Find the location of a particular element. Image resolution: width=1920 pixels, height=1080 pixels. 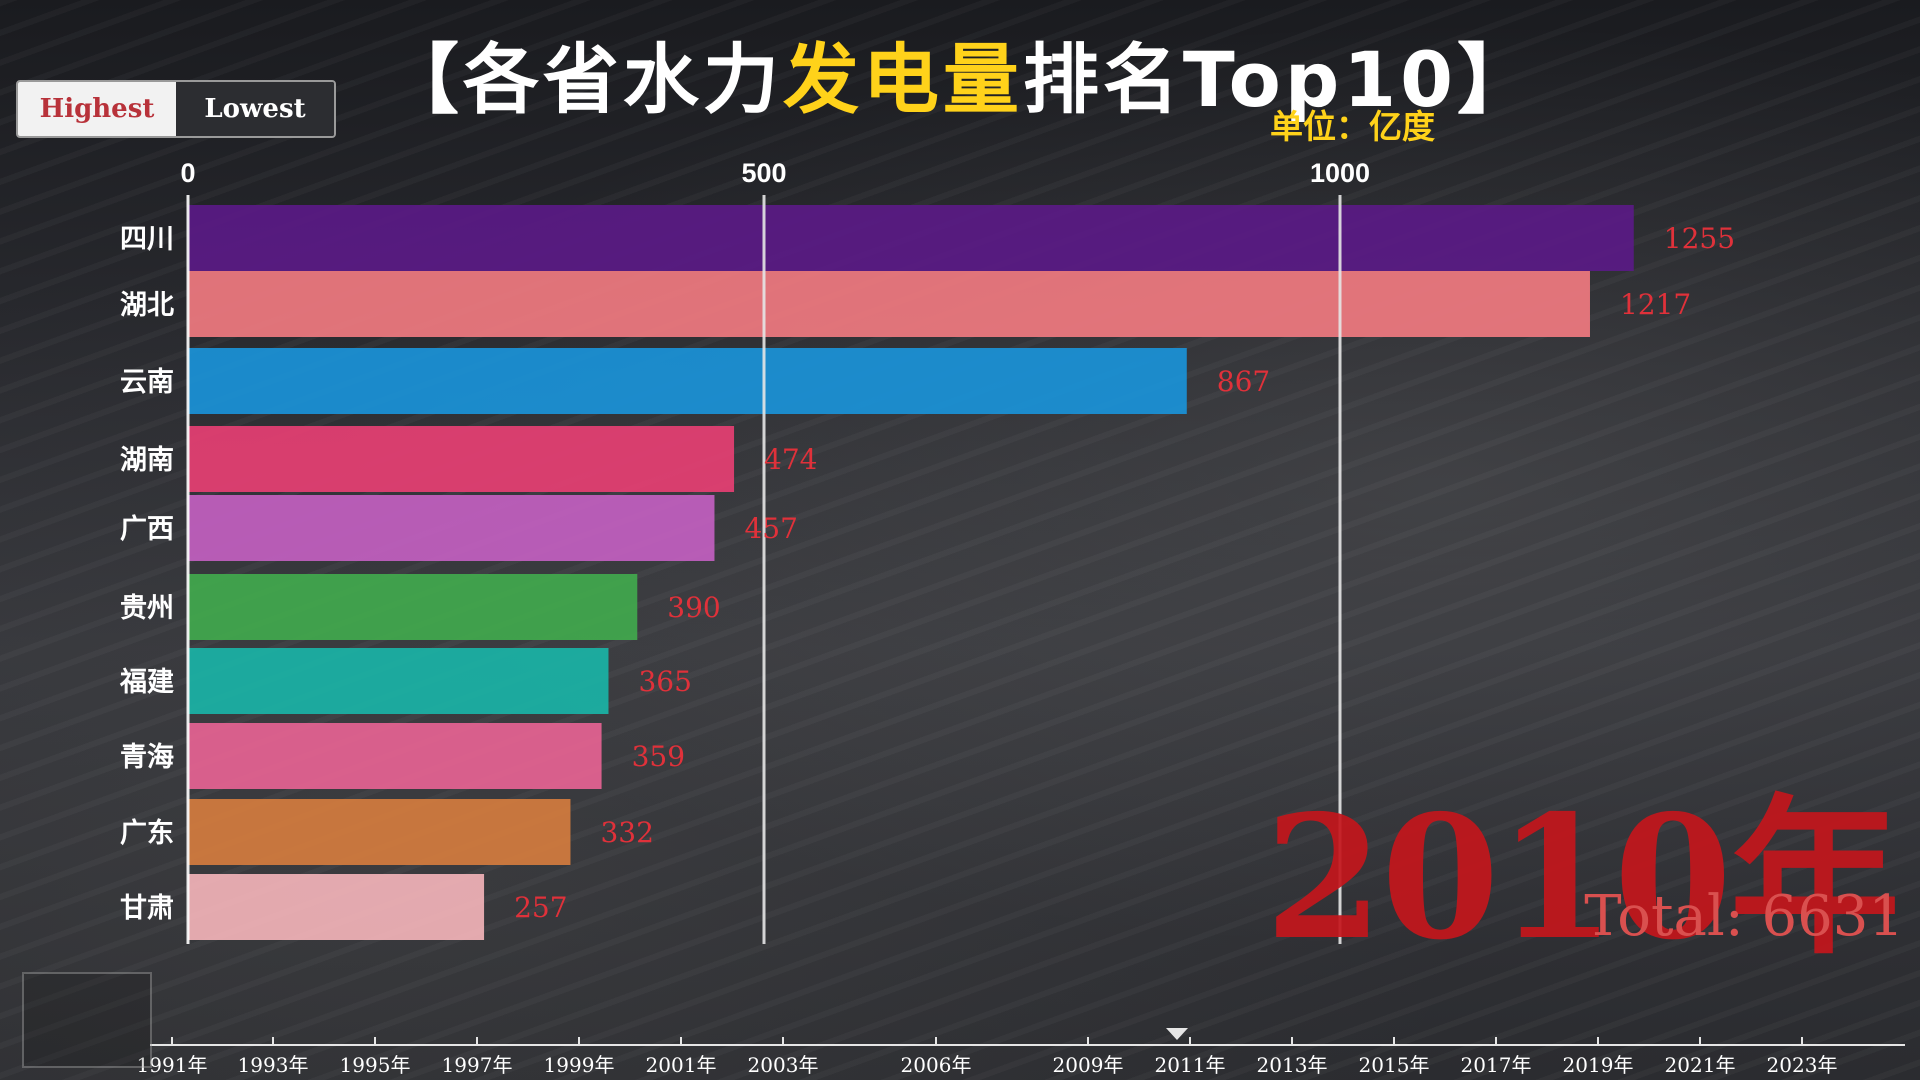

timeline-label: 2001年 is located at coordinates (681, 1065).